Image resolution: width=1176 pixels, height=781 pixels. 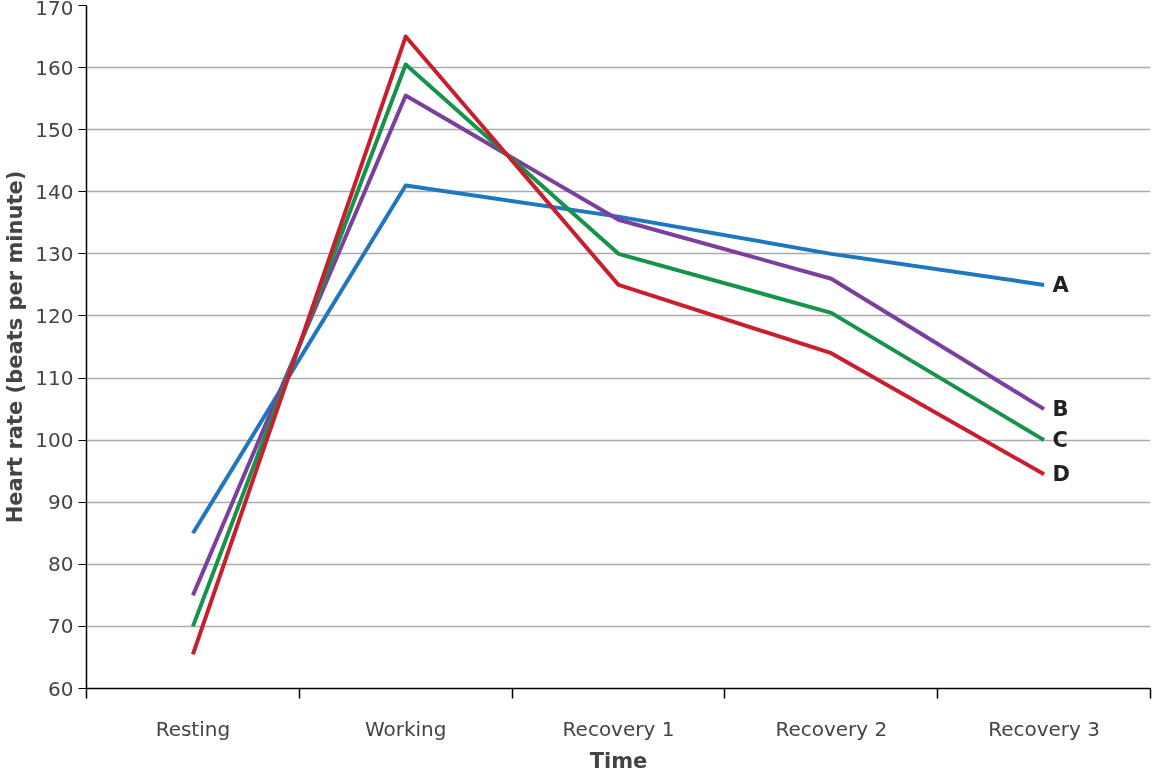 I want to click on x-tick-label: Working, so click(x=405, y=728).